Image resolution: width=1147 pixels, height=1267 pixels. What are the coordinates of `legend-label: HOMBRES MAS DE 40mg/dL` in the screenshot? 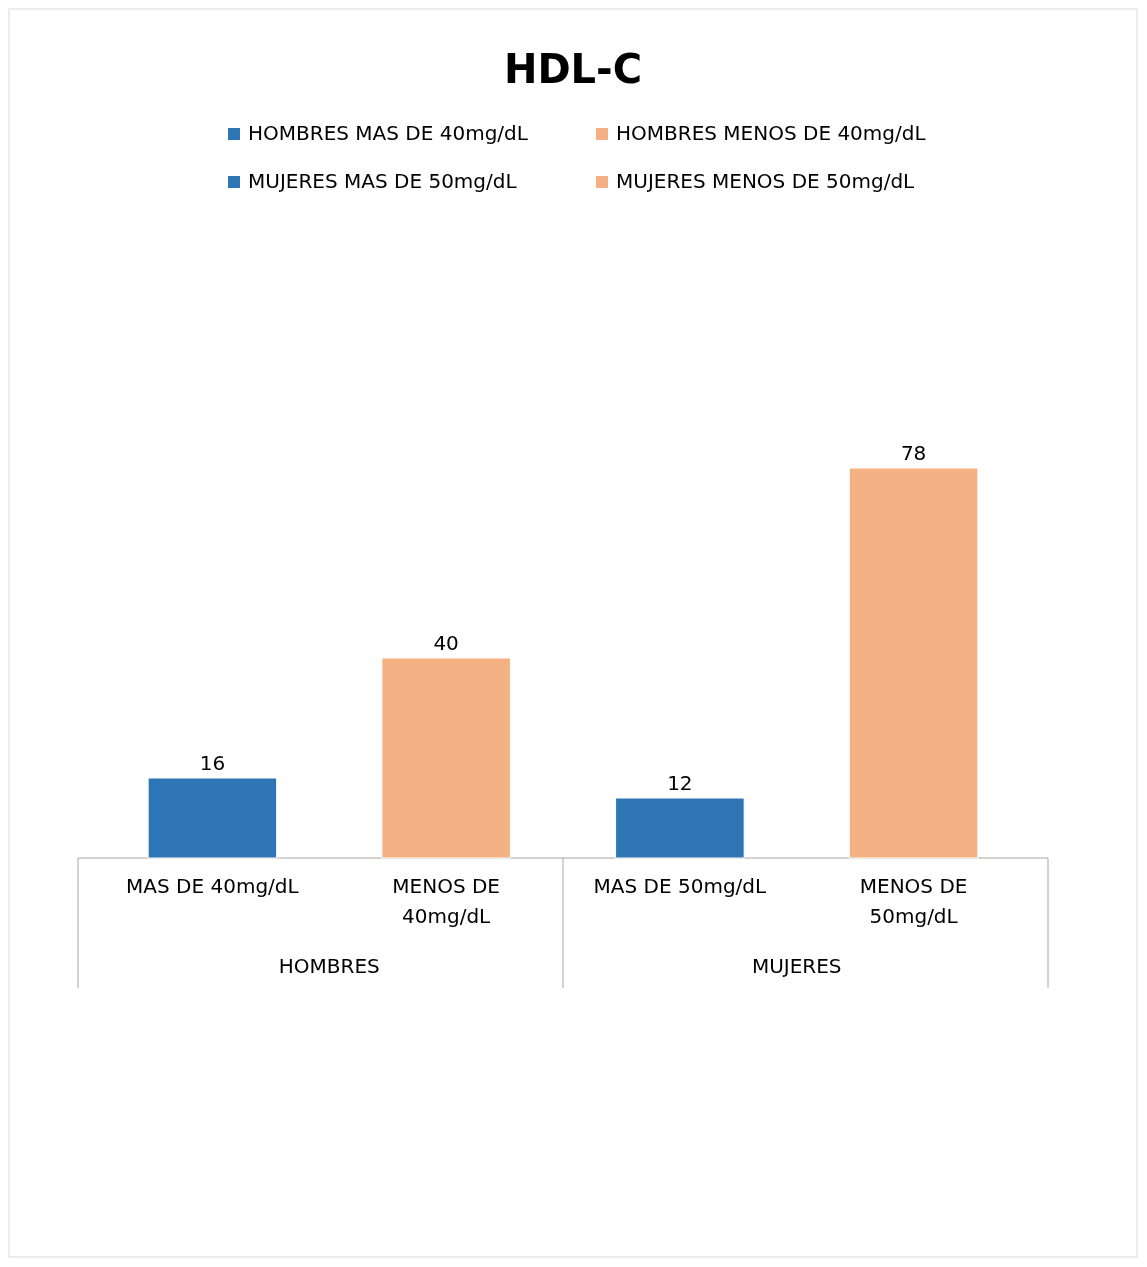 It's located at (388, 133).